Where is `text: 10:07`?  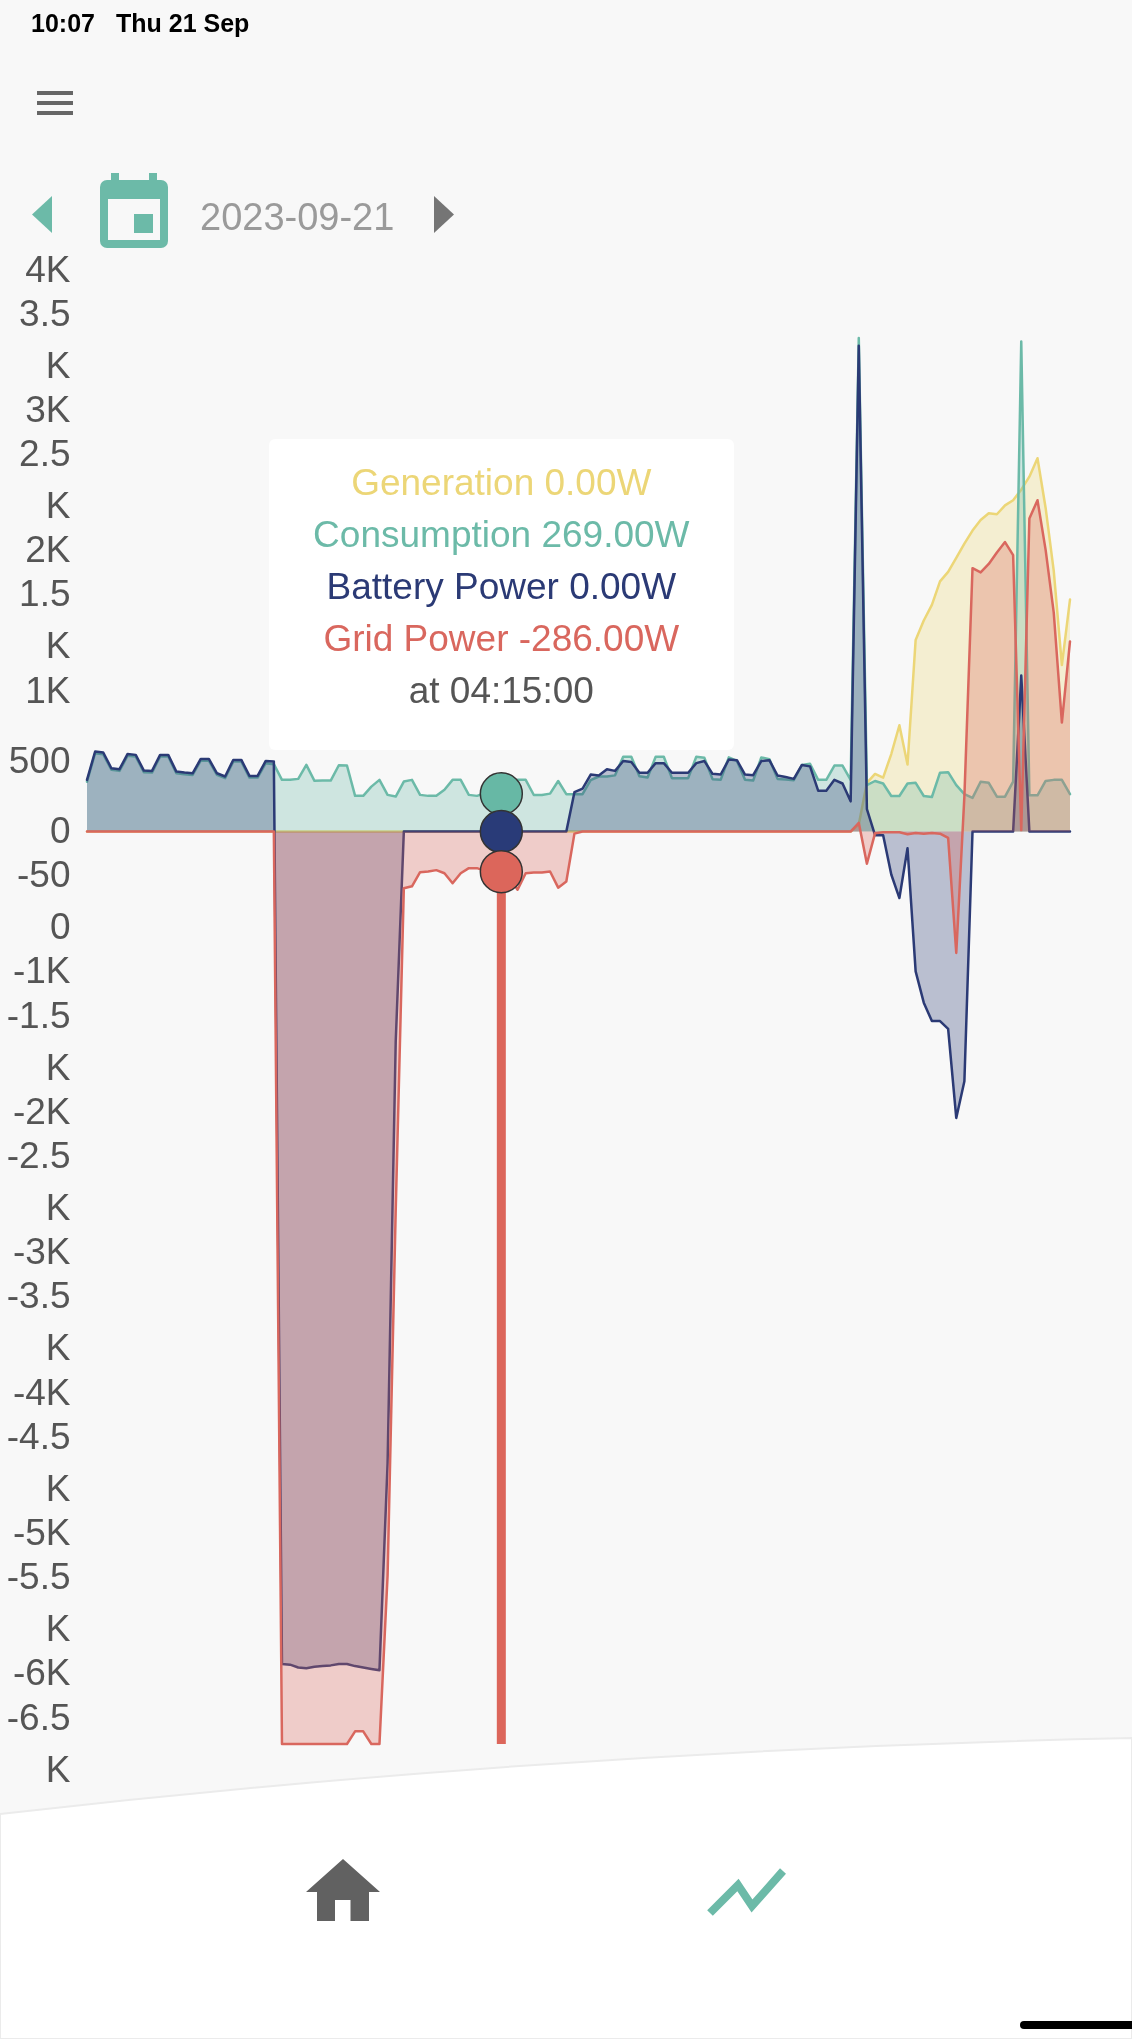 text: 10:07 is located at coordinates (63, 23).